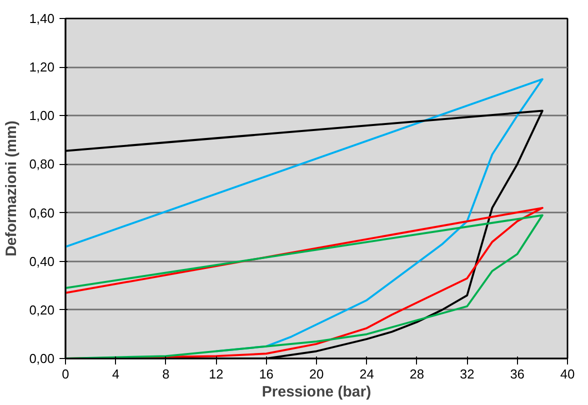 Image resolution: width=588 pixels, height=405 pixels. Describe the element at coordinates (66, 374) in the screenshot. I see `x-tick-label: 0` at that location.